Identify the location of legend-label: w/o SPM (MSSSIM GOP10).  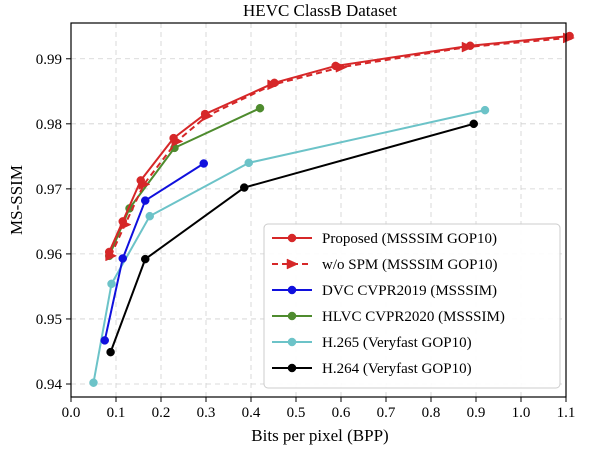
(409, 265).